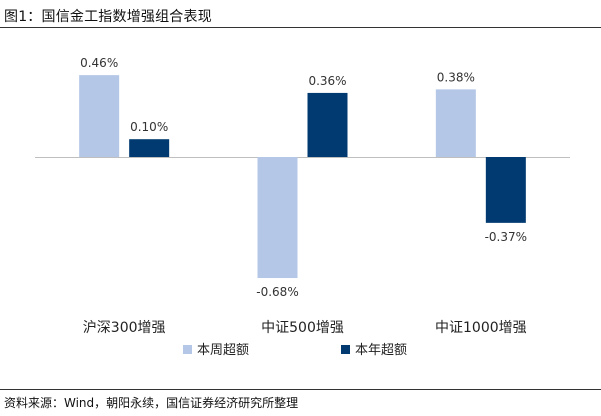 This screenshot has height=416, width=601. What do you see at coordinates (302, 328) in the screenshot?
I see `category-label-1: 中证500增强` at bounding box center [302, 328].